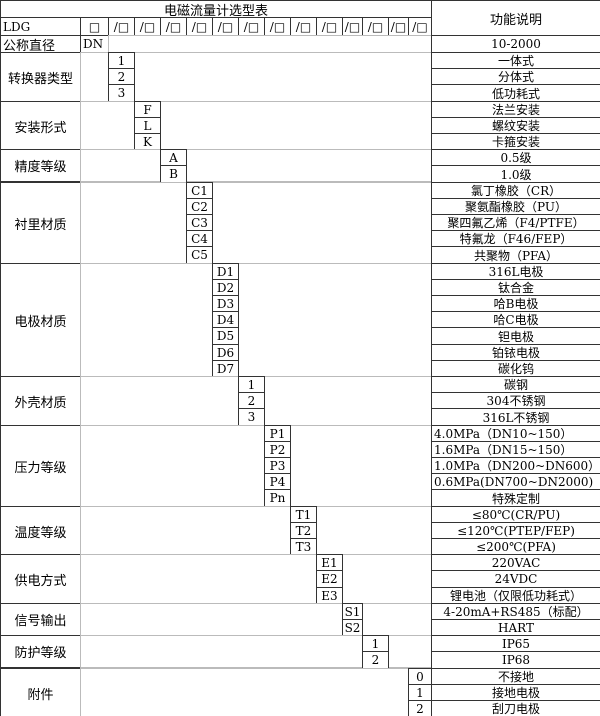  Describe the element at coordinates (225, 352) in the screenshot. I see `option-code: D6` at that location.